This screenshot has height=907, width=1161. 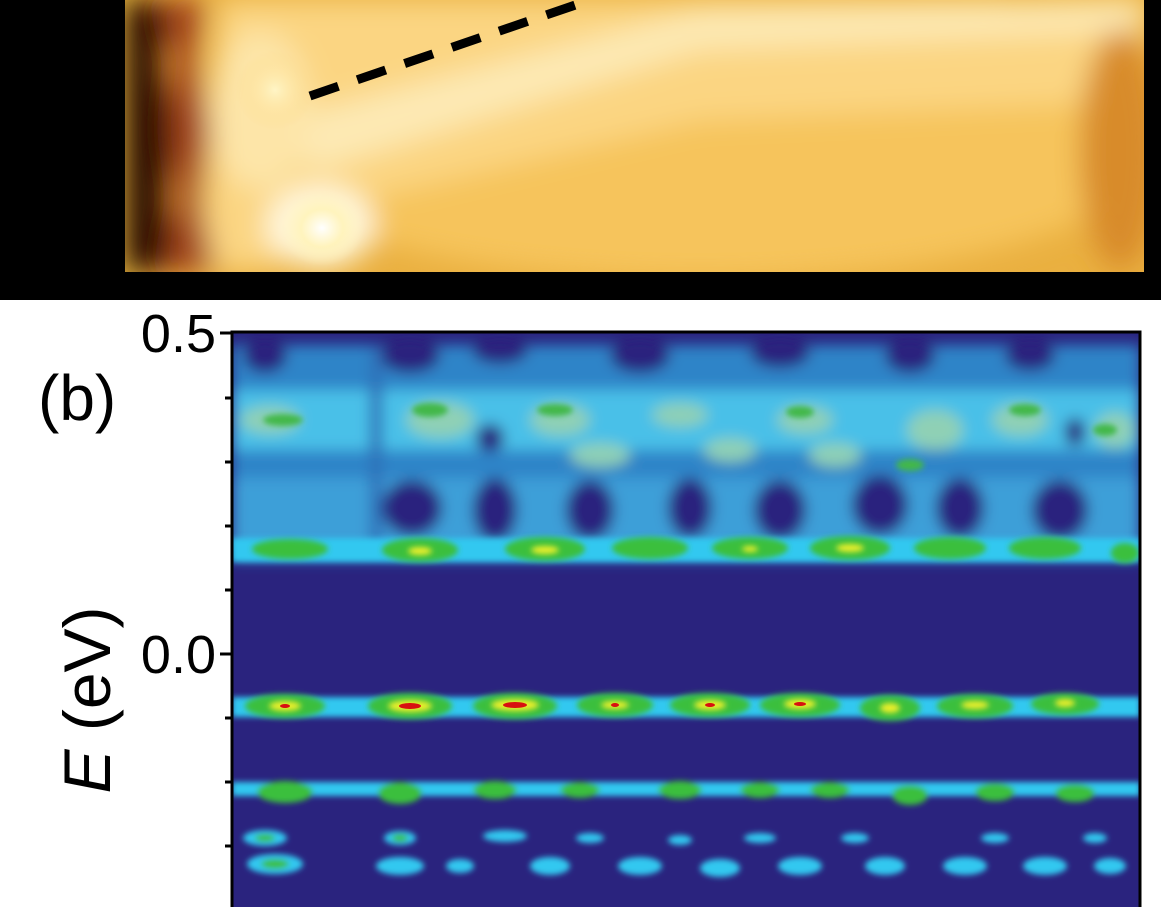 I want to click on band-minus-0.08eV, so click(x=686, y=707).